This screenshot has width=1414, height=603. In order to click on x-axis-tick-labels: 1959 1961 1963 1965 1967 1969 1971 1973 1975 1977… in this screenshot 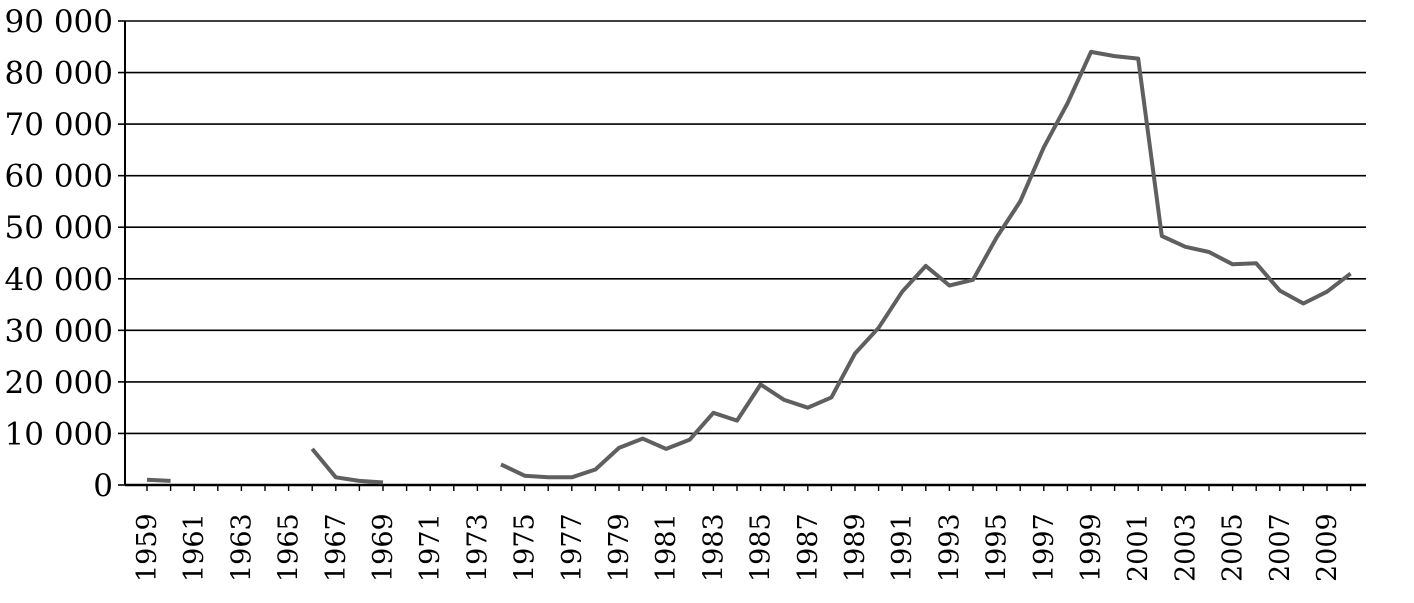, I will do `click(737, 547)`.